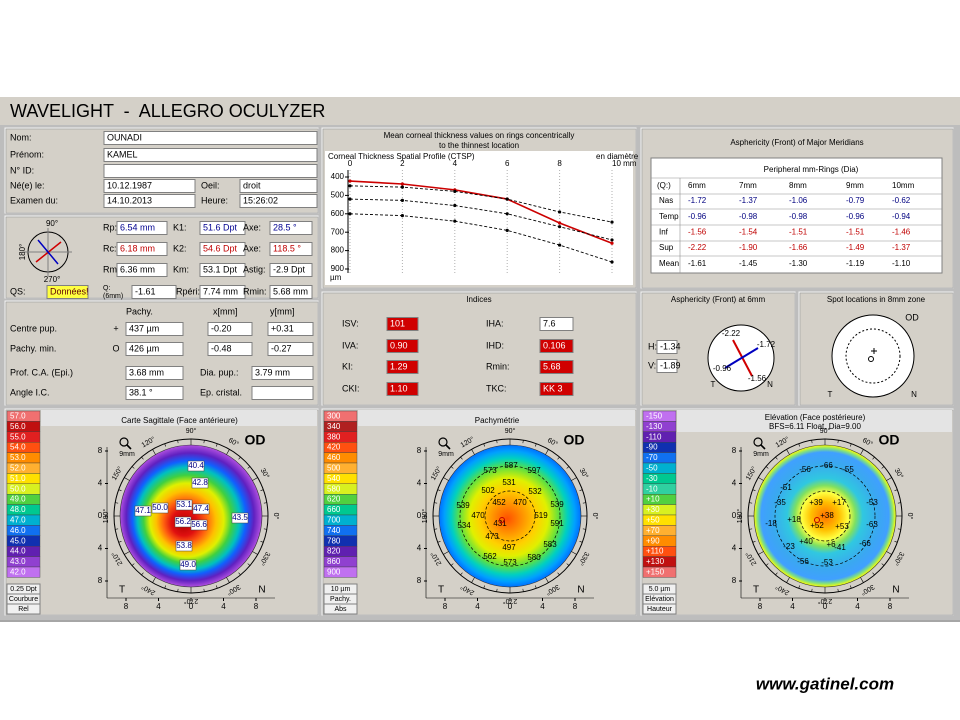 The height and width of the screenshot is (720, 960). I want to click on label: ISV:, so click(350, 323).